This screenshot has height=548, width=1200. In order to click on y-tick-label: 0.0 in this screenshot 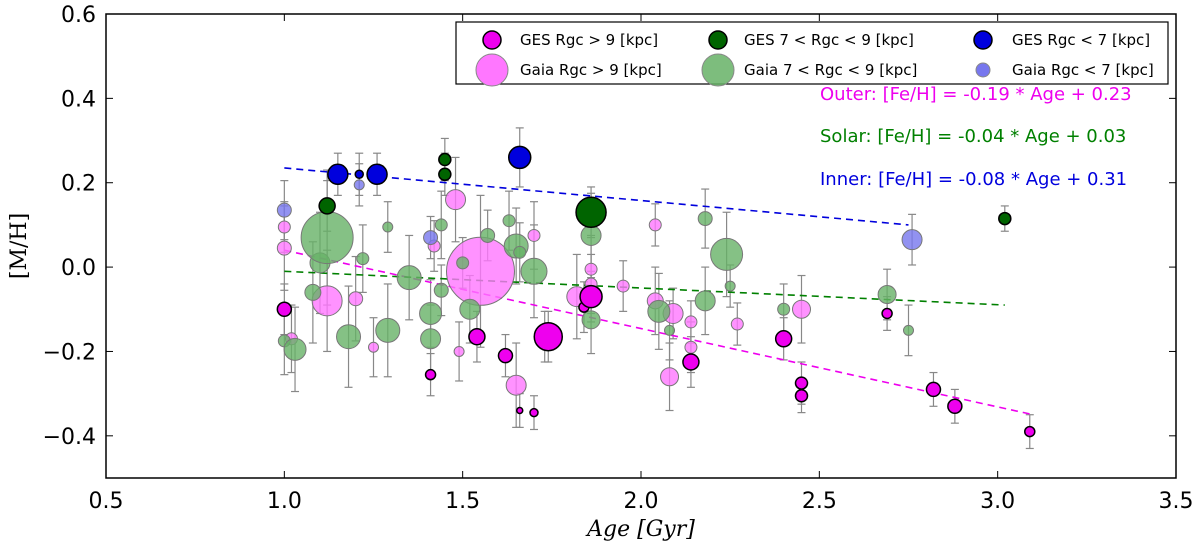, I will do `click(78, 268)`.